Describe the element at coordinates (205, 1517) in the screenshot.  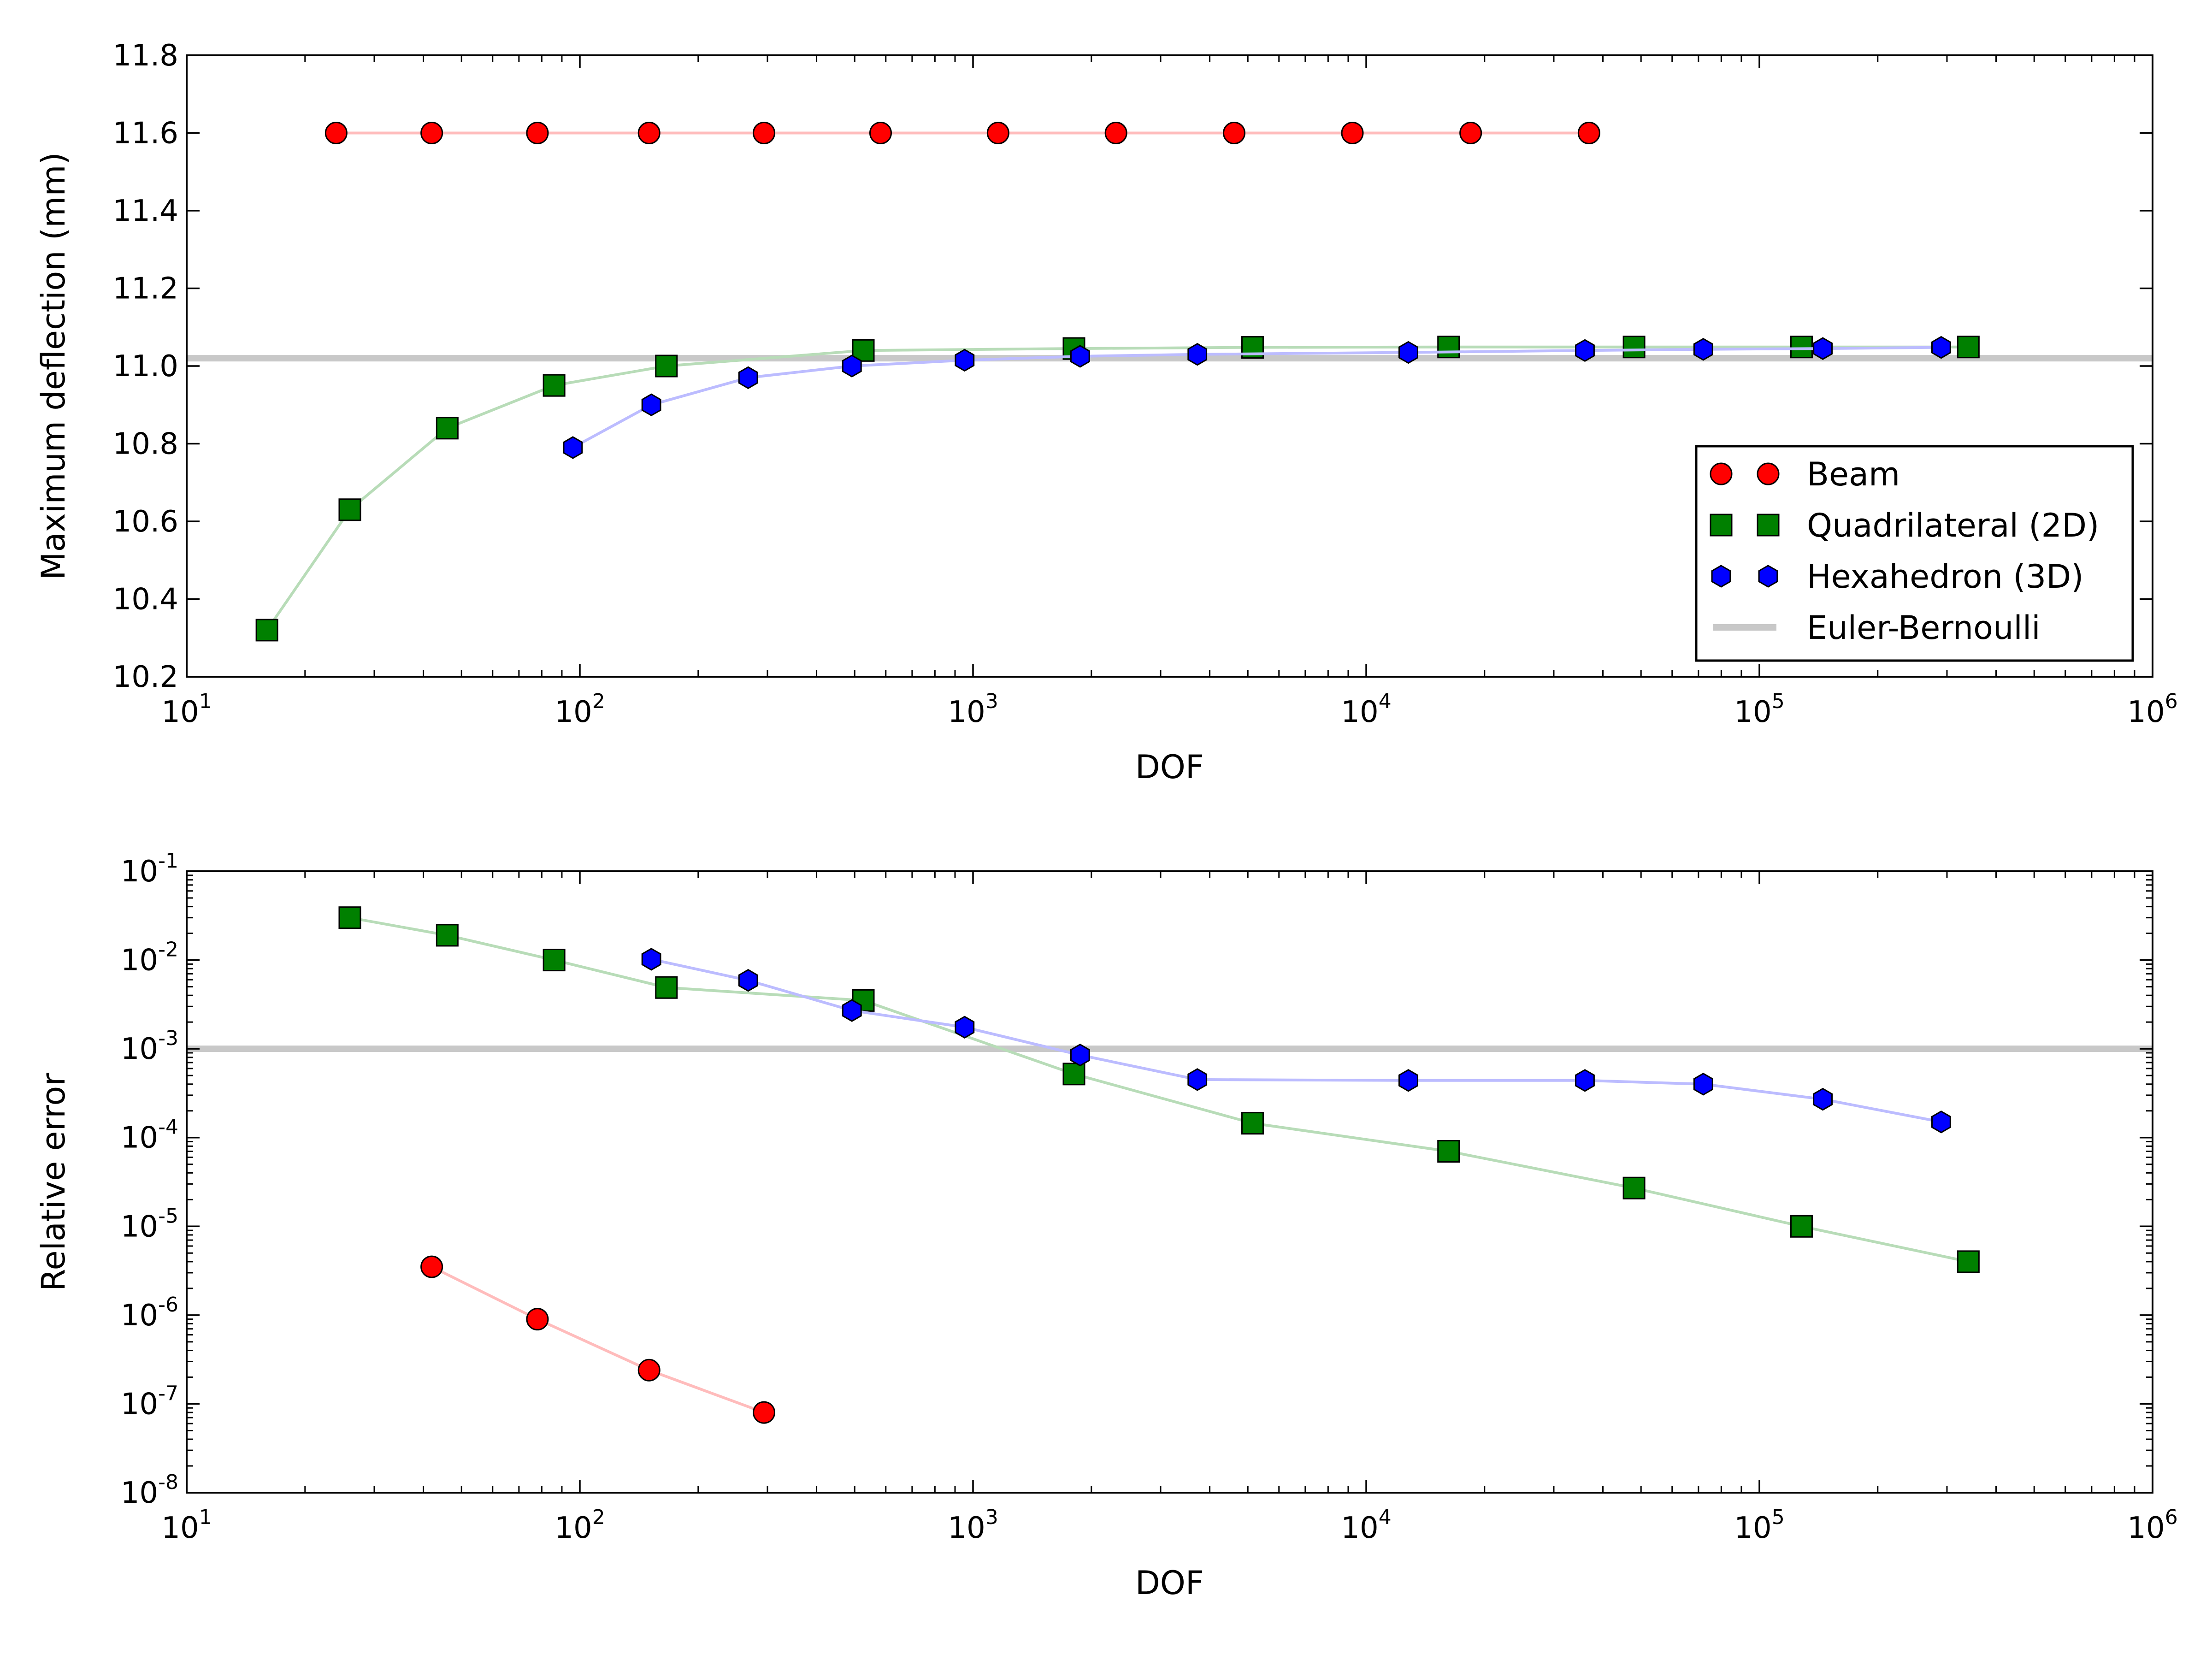
I see `x-tick-exponent: 1` at that location.